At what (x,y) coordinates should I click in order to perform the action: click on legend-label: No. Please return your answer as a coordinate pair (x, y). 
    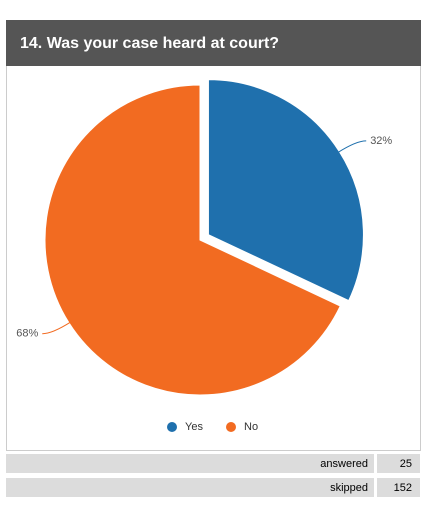
    Looking at the image, I should click on (251, 427).